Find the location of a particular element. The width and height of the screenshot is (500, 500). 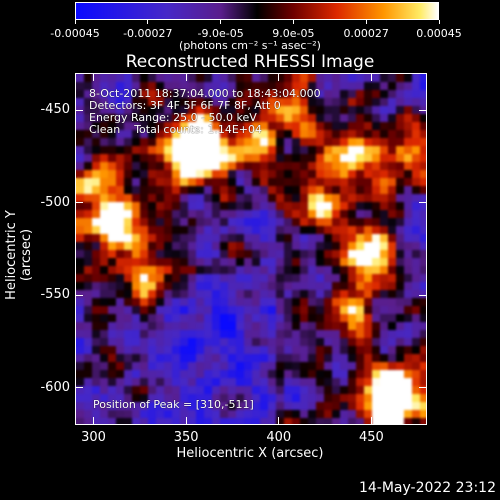

y-tick-label: -550 is located at coordinates (55, 295).